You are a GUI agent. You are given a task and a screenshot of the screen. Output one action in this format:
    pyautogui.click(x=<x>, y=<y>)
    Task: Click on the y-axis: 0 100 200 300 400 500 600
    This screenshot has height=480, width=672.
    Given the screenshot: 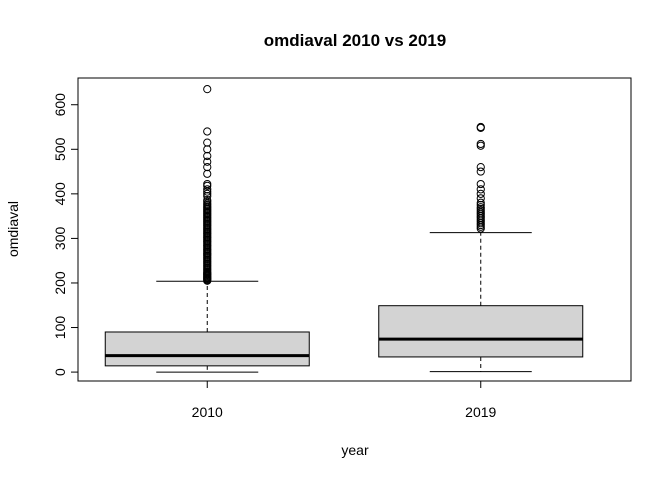 What is the action you would take?
    pyautogui.click(x=65, y=234)
    